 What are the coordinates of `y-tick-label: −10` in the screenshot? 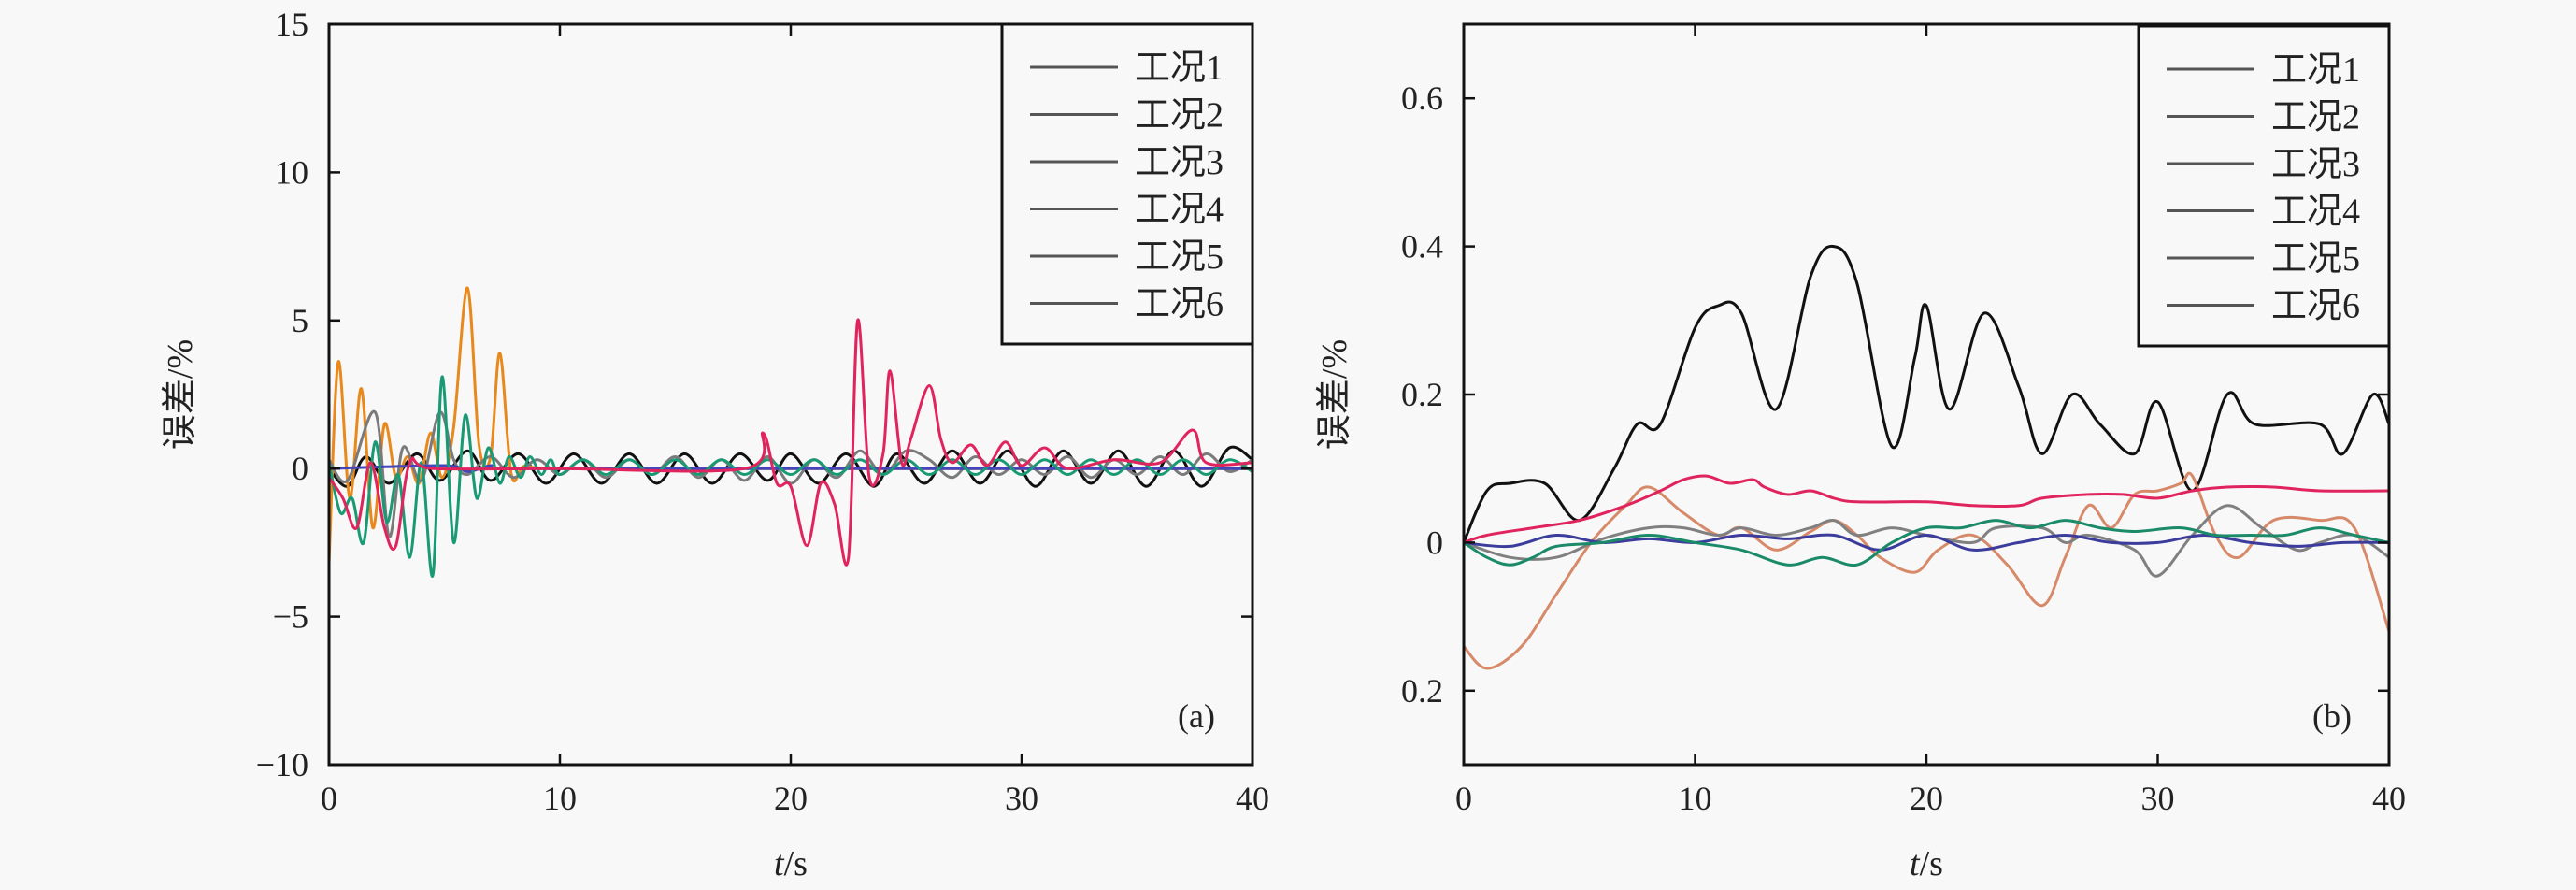 It's located at (282, 764).